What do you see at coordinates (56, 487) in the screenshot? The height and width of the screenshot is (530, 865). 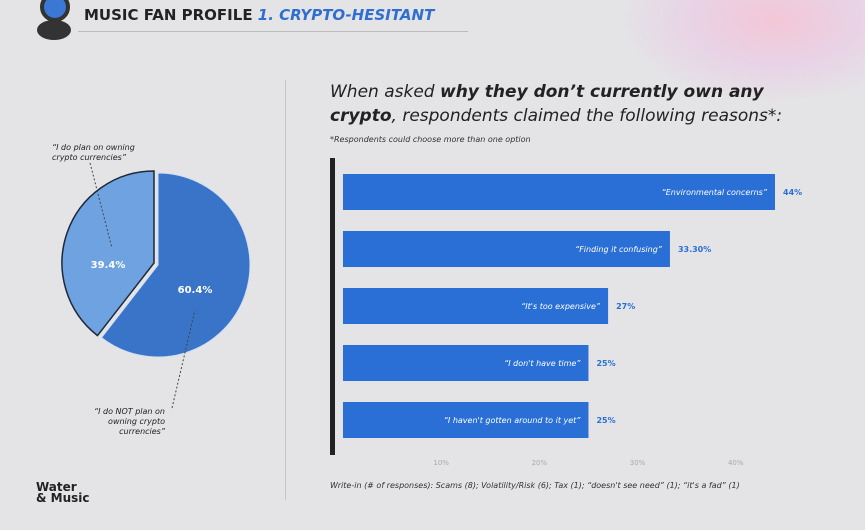 I see `brand-line: Water` at bounding box center [56, 487].